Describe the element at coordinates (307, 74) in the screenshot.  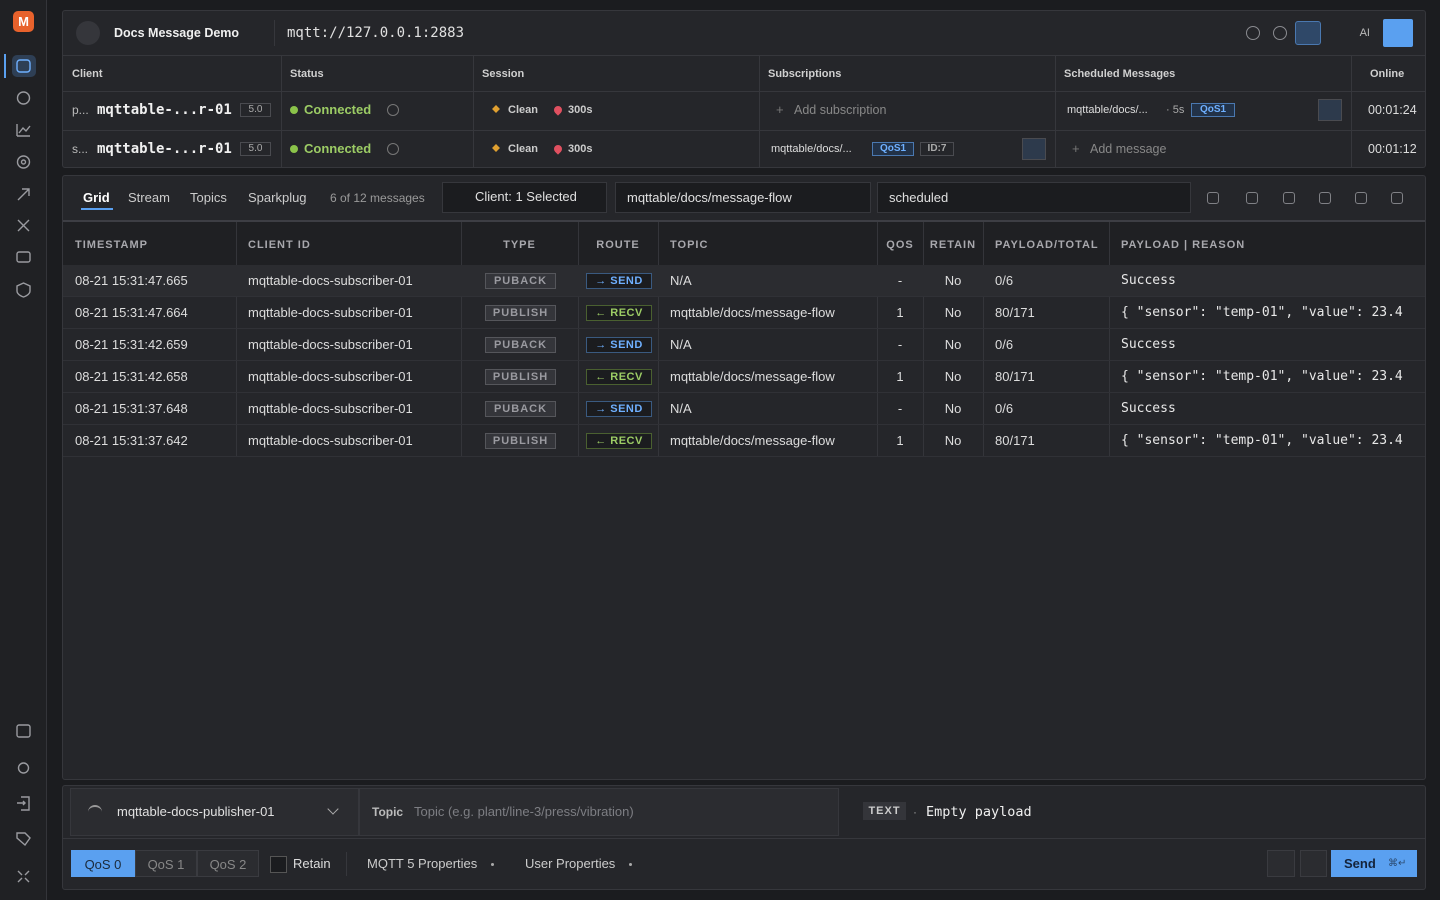
I see `client-column-header: Status` at that location.